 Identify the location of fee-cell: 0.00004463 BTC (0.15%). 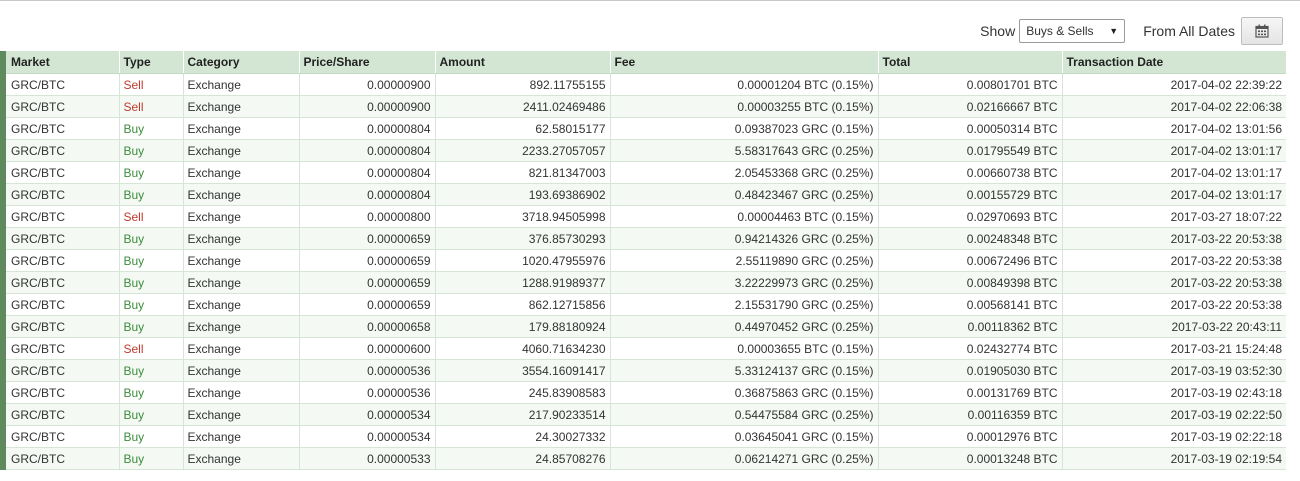
(743, 216).